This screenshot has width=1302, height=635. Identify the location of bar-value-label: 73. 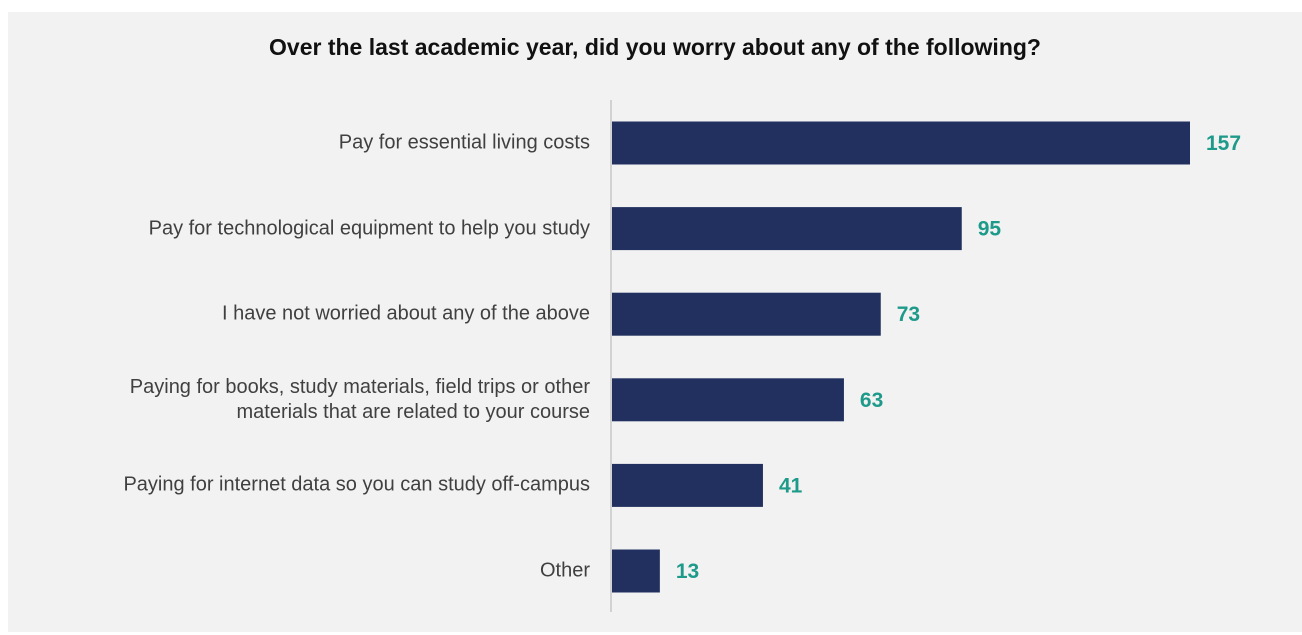
(908, 314).